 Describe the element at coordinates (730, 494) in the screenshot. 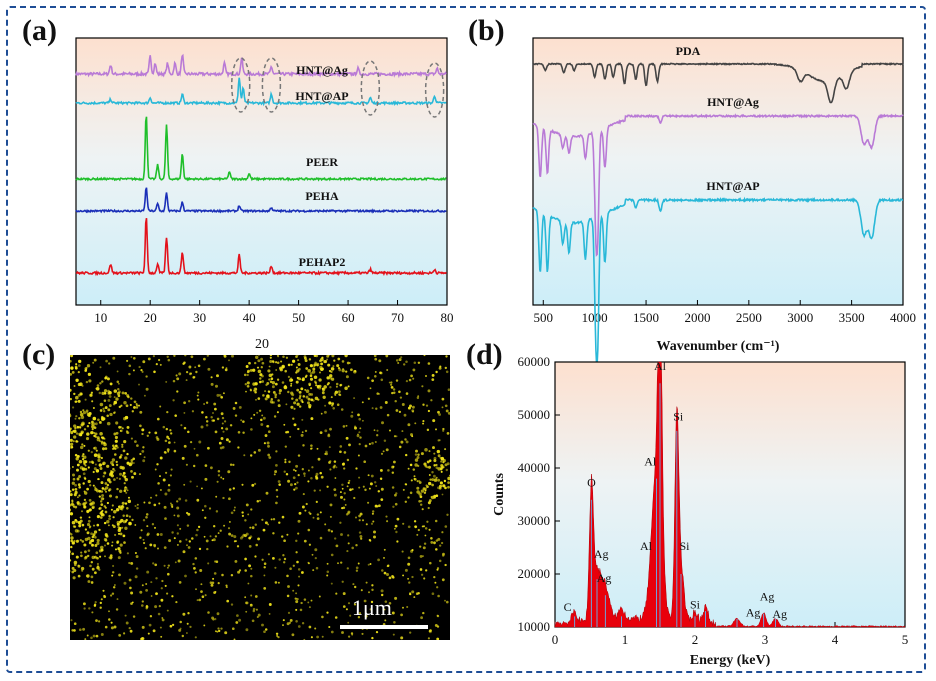

I see `eds-spectrum` at that location.